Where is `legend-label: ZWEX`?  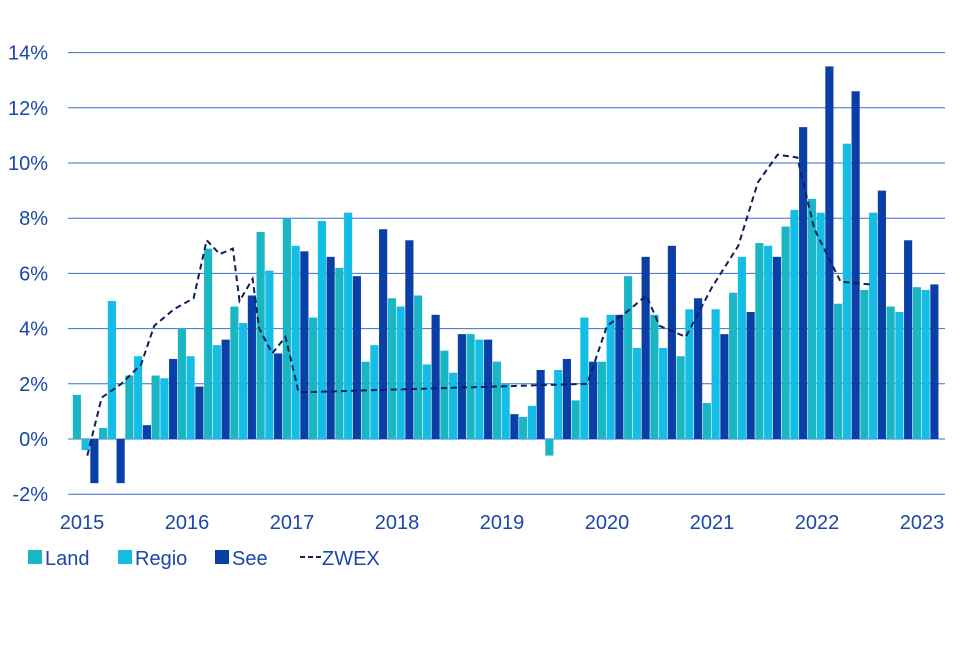 legend-label: ZWEX is located at coordinates (351, 559).